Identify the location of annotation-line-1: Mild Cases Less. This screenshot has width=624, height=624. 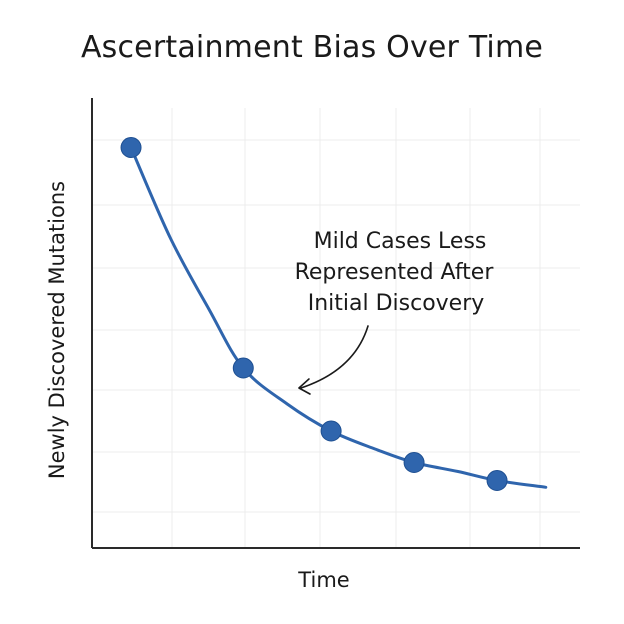
(400, 241).